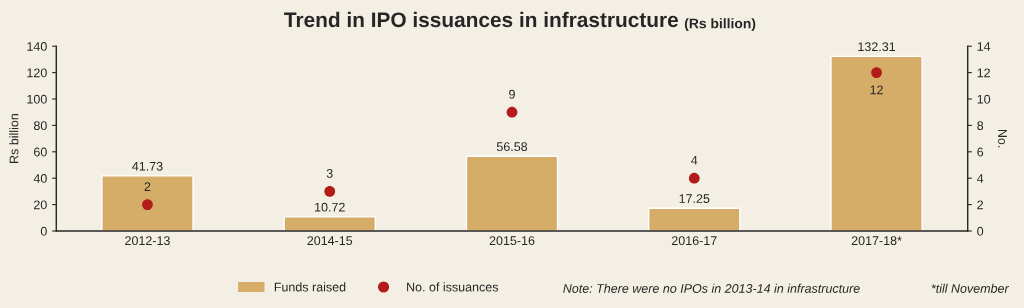 This screenshot has height=308, width=1024. I want to click on y-tick-label: 20, so click(40, 205).